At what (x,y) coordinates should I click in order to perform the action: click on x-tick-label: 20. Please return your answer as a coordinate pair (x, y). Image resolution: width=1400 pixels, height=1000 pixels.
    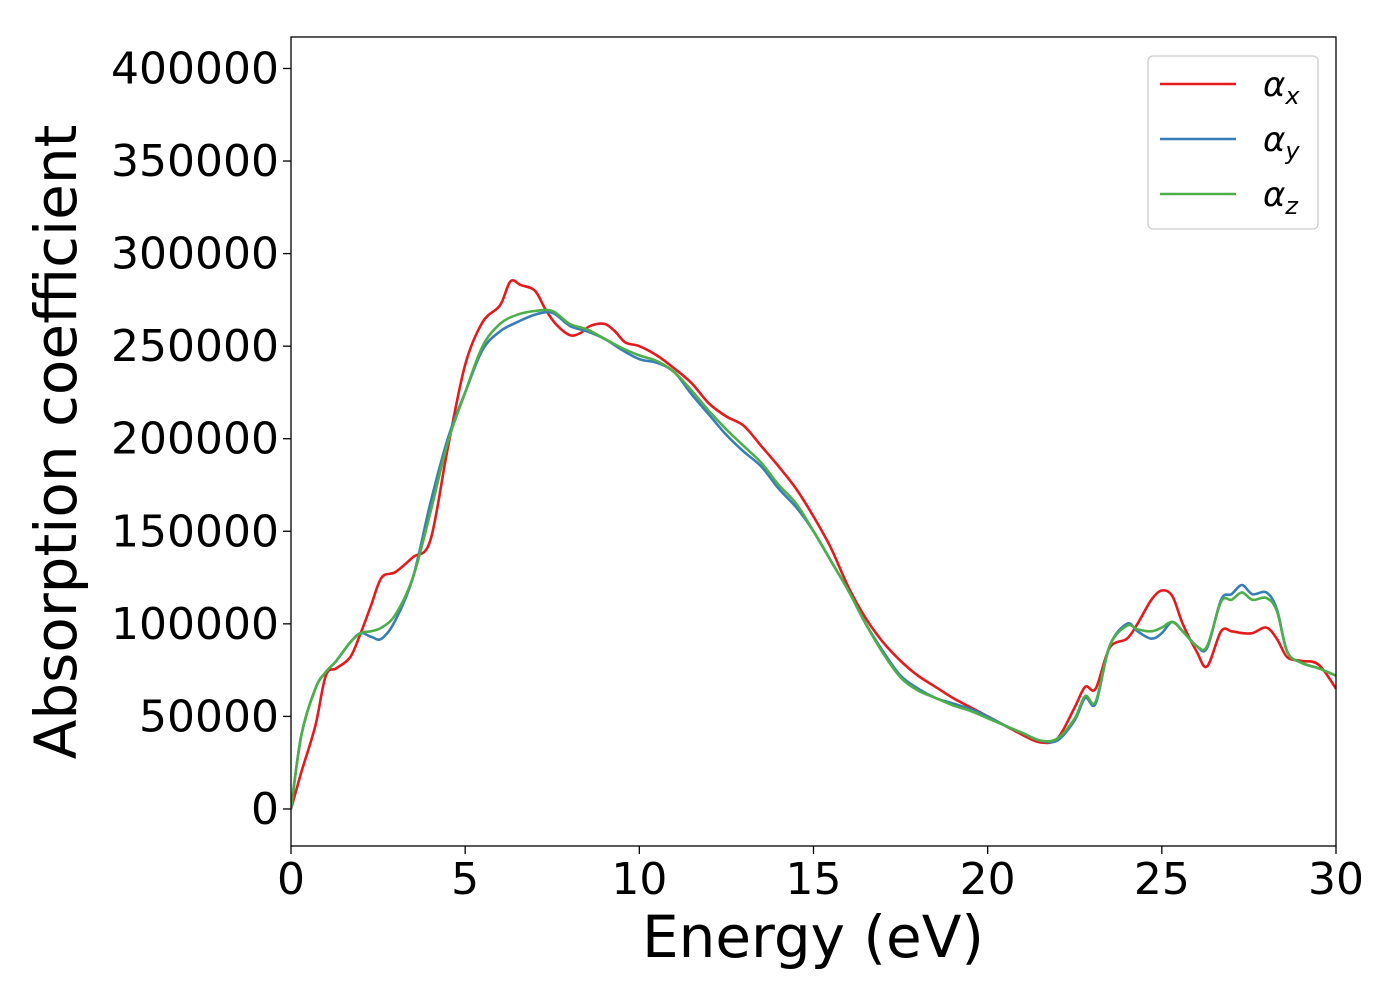
    Looking at the image, I should click on (988, 879).